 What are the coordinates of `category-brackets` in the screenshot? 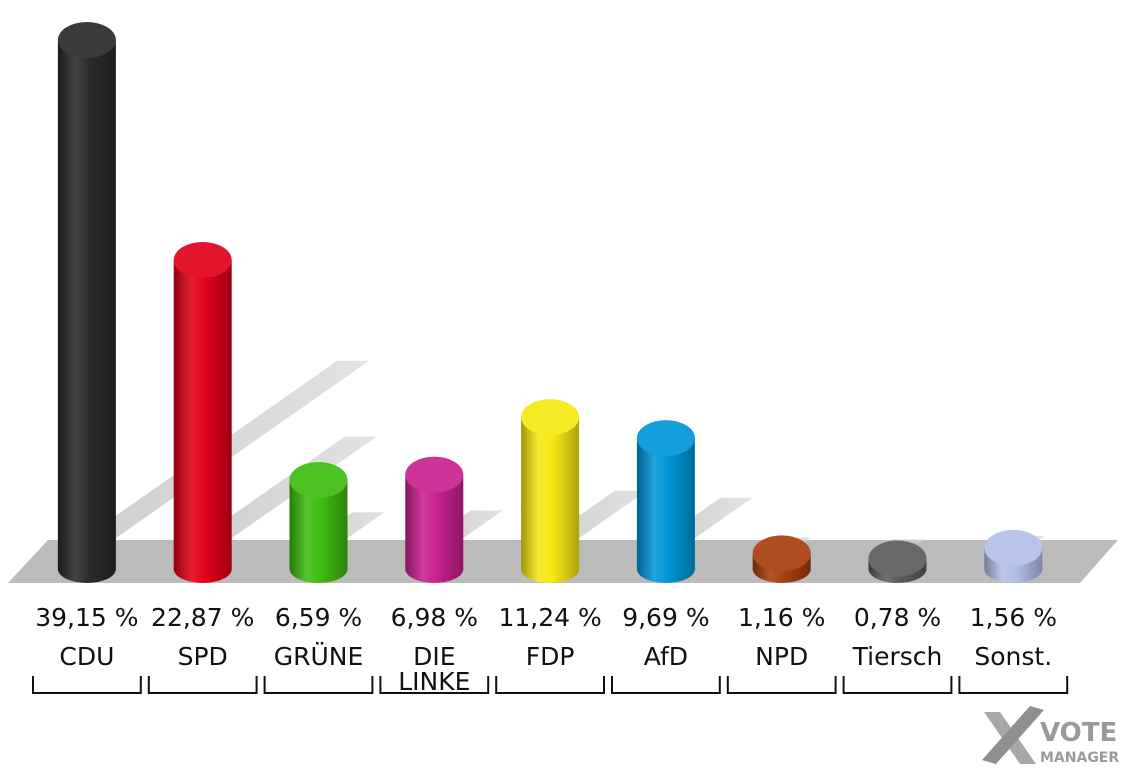 It's located at (550, 685).